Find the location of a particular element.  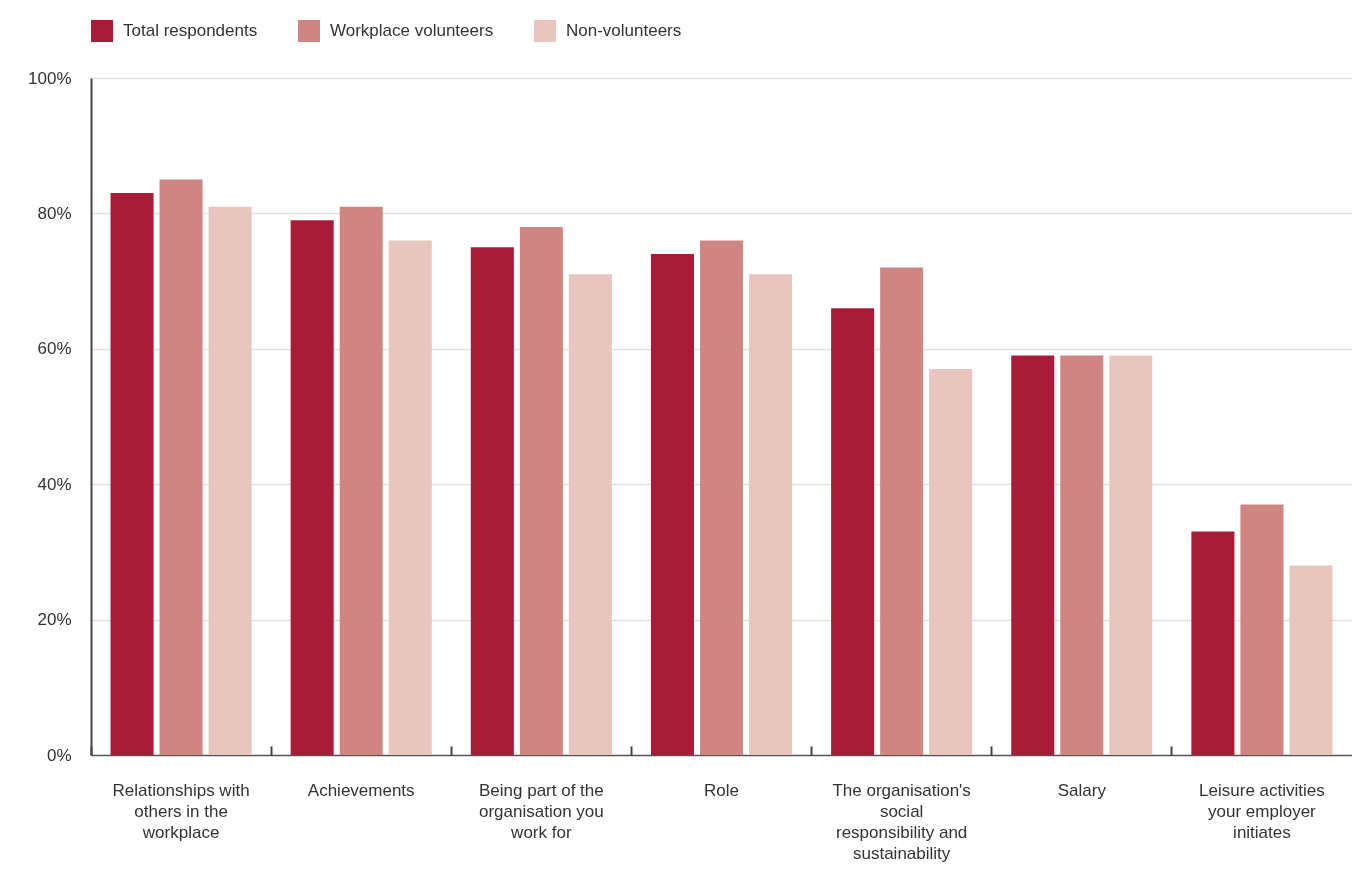

legend-label: Total respondents is located at coordinates (190, 30).